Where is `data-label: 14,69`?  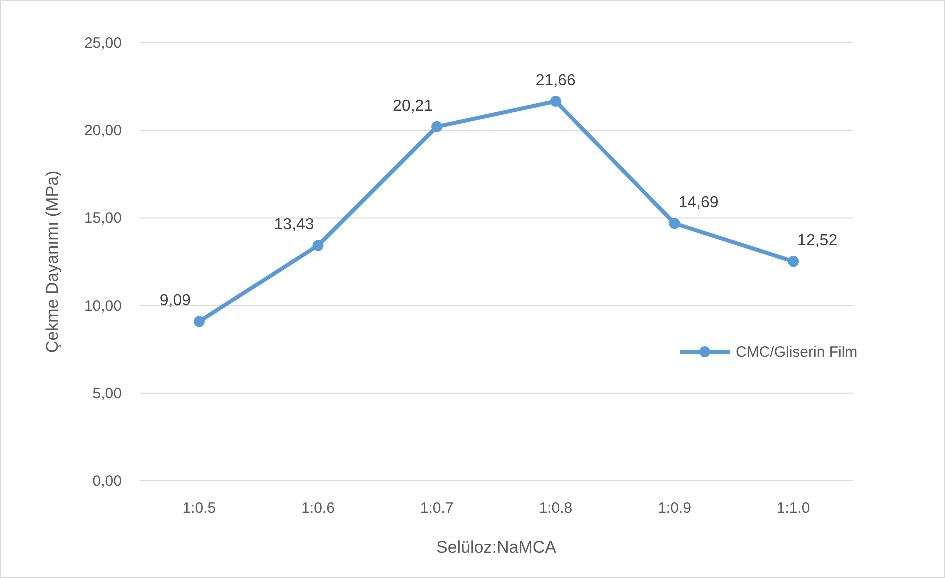
data-label: 14,69 is located at coordinates (698, 203).